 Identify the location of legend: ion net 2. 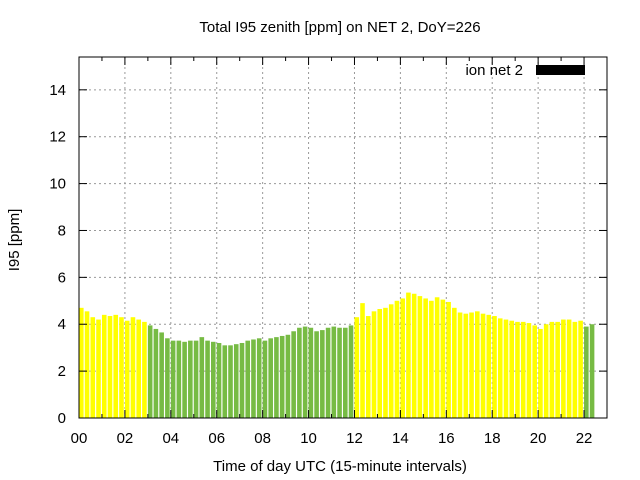
(525, 70).